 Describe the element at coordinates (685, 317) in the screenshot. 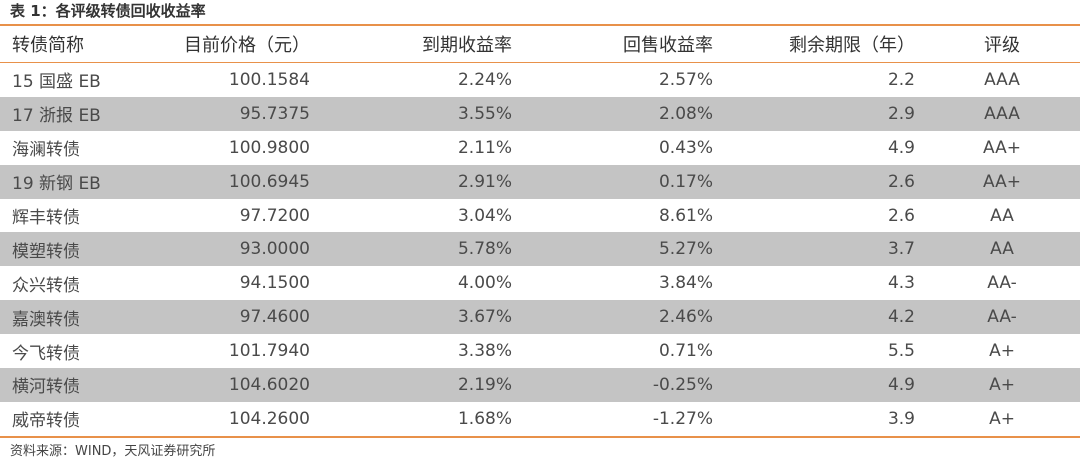

I see `cell-put-yield: 2.46%` at that location.